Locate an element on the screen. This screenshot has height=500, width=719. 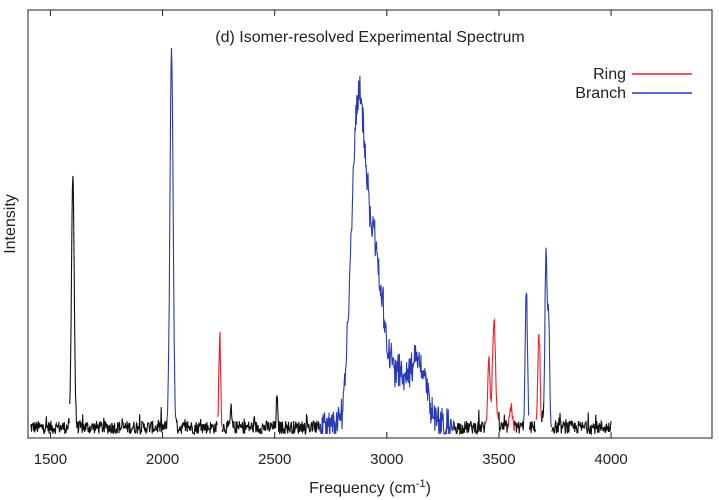
x-tick-label-1500: 1500 is located at coordinates (50, 459).